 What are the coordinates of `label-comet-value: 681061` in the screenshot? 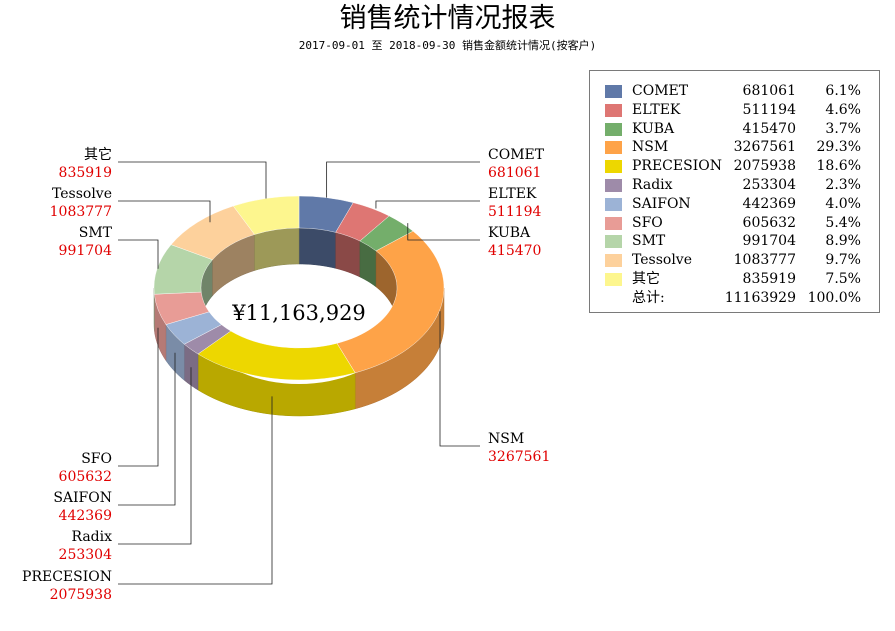 It's located at (514, 173).